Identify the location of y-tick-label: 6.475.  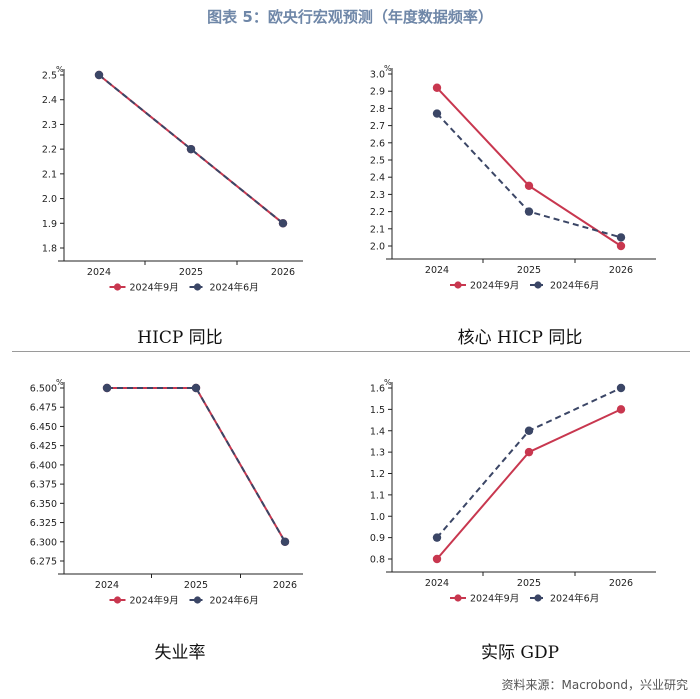
(43, 408).